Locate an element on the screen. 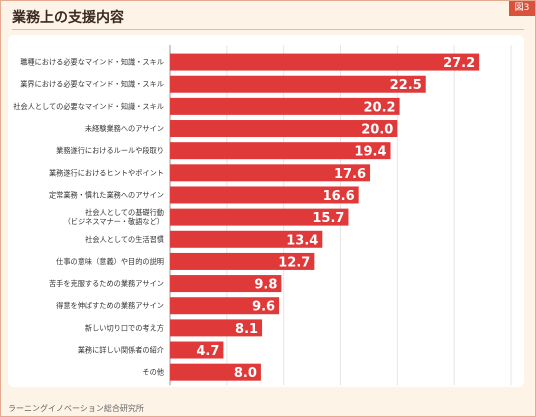 The image size is (536, 417). category-label: 業務遂行におけるルールや段取り is located at coordinates (110, 150).